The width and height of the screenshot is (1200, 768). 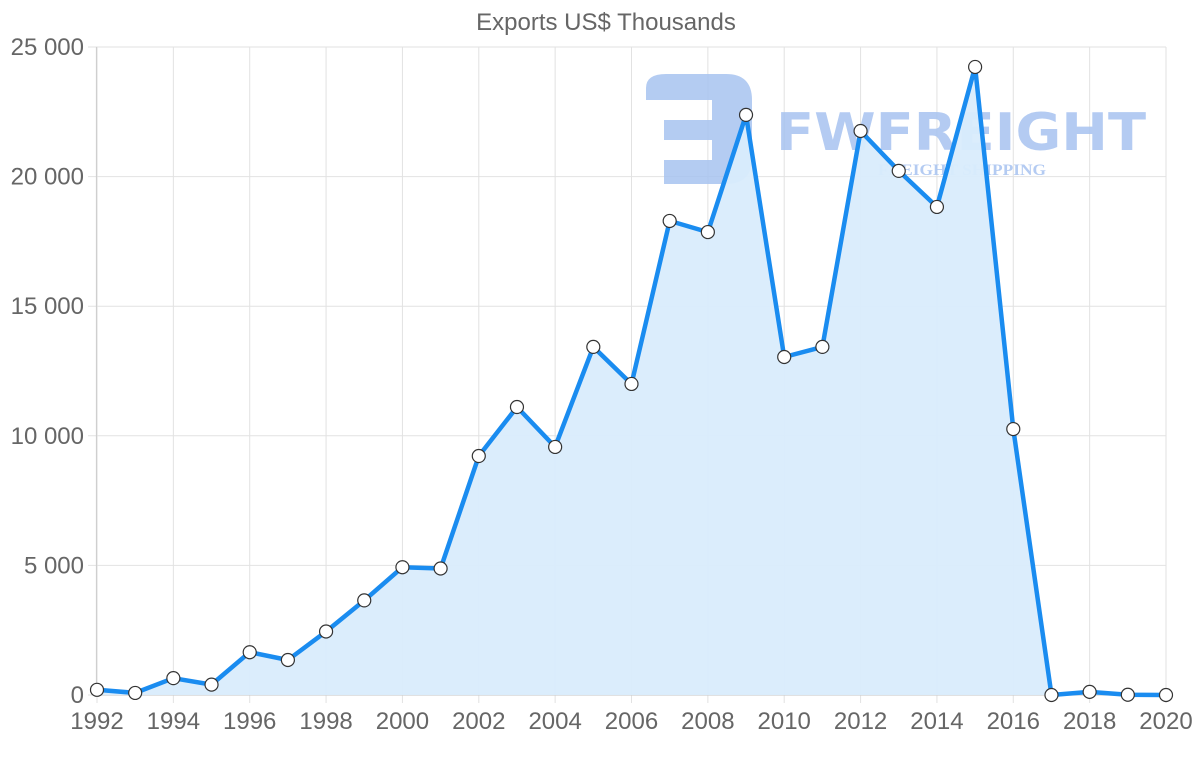 I want to click on x-tick-label: 2002, so click(x=478, y=721).